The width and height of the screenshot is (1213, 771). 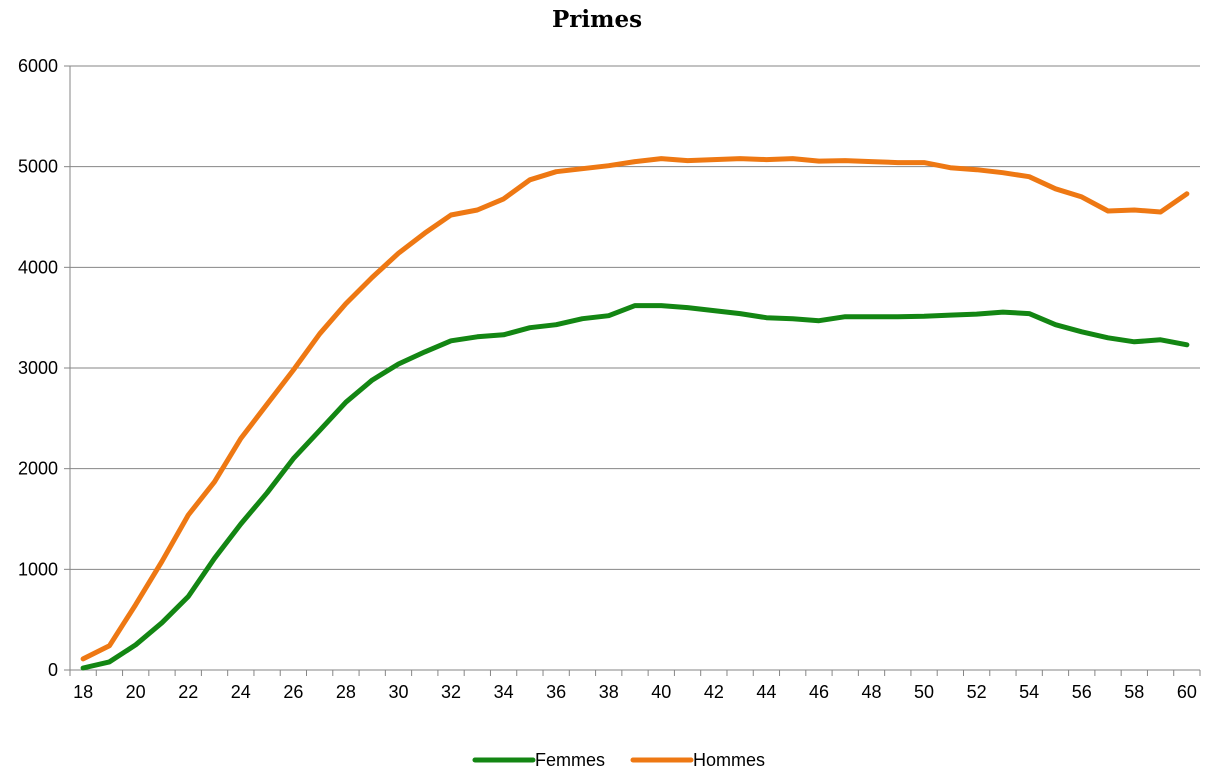 I want to click on x-tick-label: 48, so click(x=871, y=692).